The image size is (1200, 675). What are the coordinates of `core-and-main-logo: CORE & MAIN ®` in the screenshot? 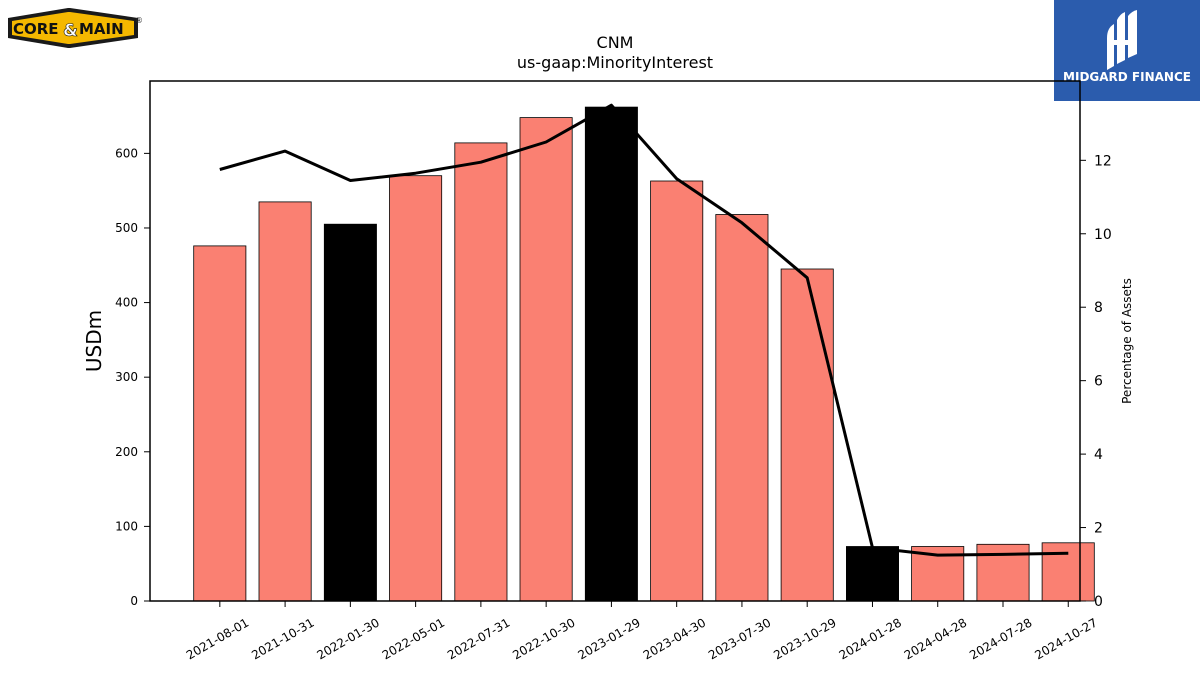 It's located at (75, 29).